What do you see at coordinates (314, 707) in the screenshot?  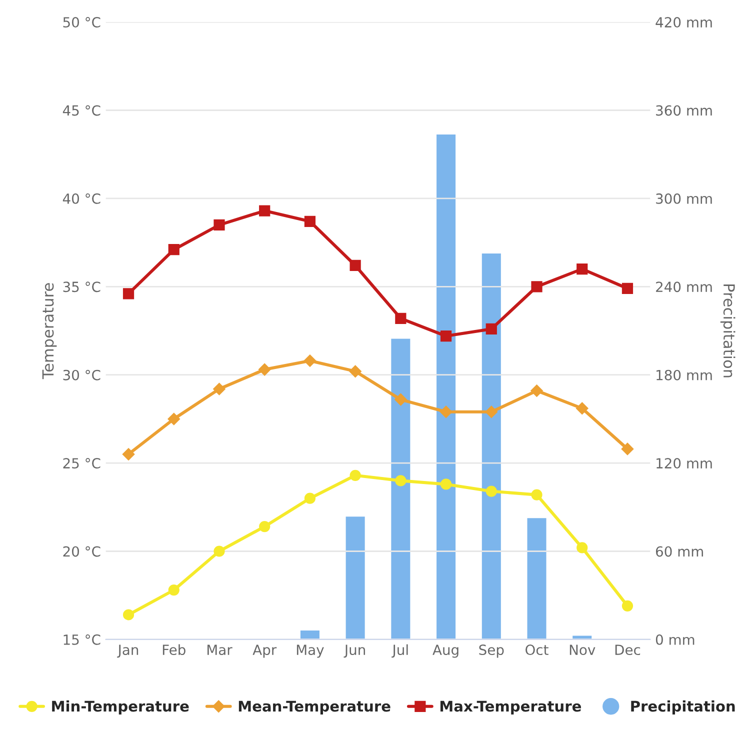 I see `legend-label: Mean-Temperature` at bounding box center [314, 707].